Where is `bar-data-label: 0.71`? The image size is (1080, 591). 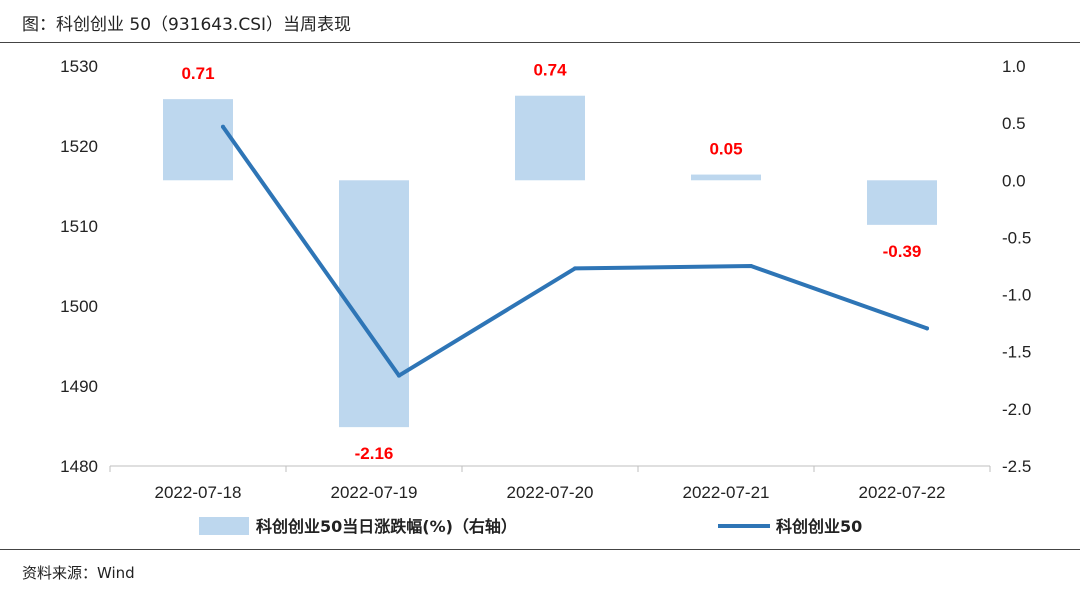 bar-data-label: 0.71 is located at coordinates (197, 73).